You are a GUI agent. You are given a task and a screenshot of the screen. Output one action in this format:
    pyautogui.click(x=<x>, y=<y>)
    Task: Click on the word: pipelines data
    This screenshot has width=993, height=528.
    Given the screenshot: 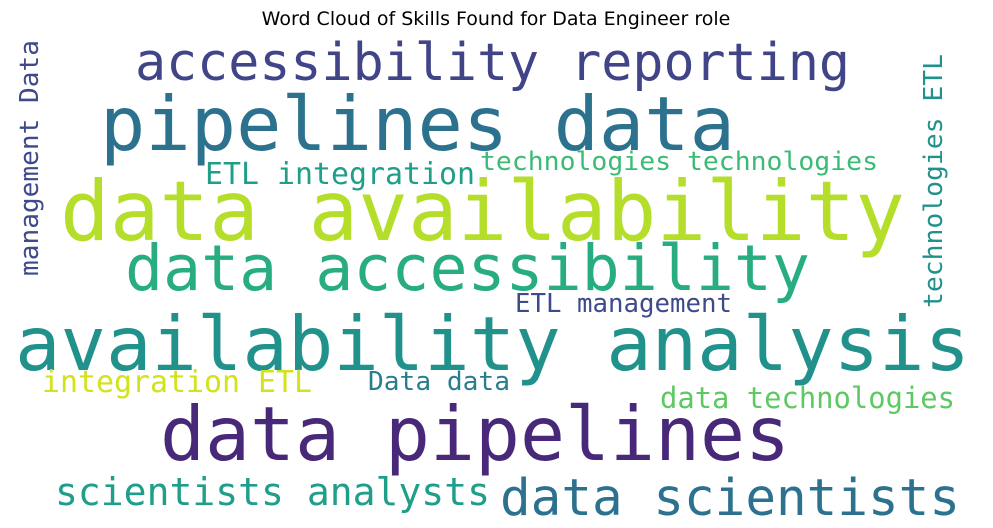 What is the action you would take?
    pyautogui.click(x=417, y=124)
    